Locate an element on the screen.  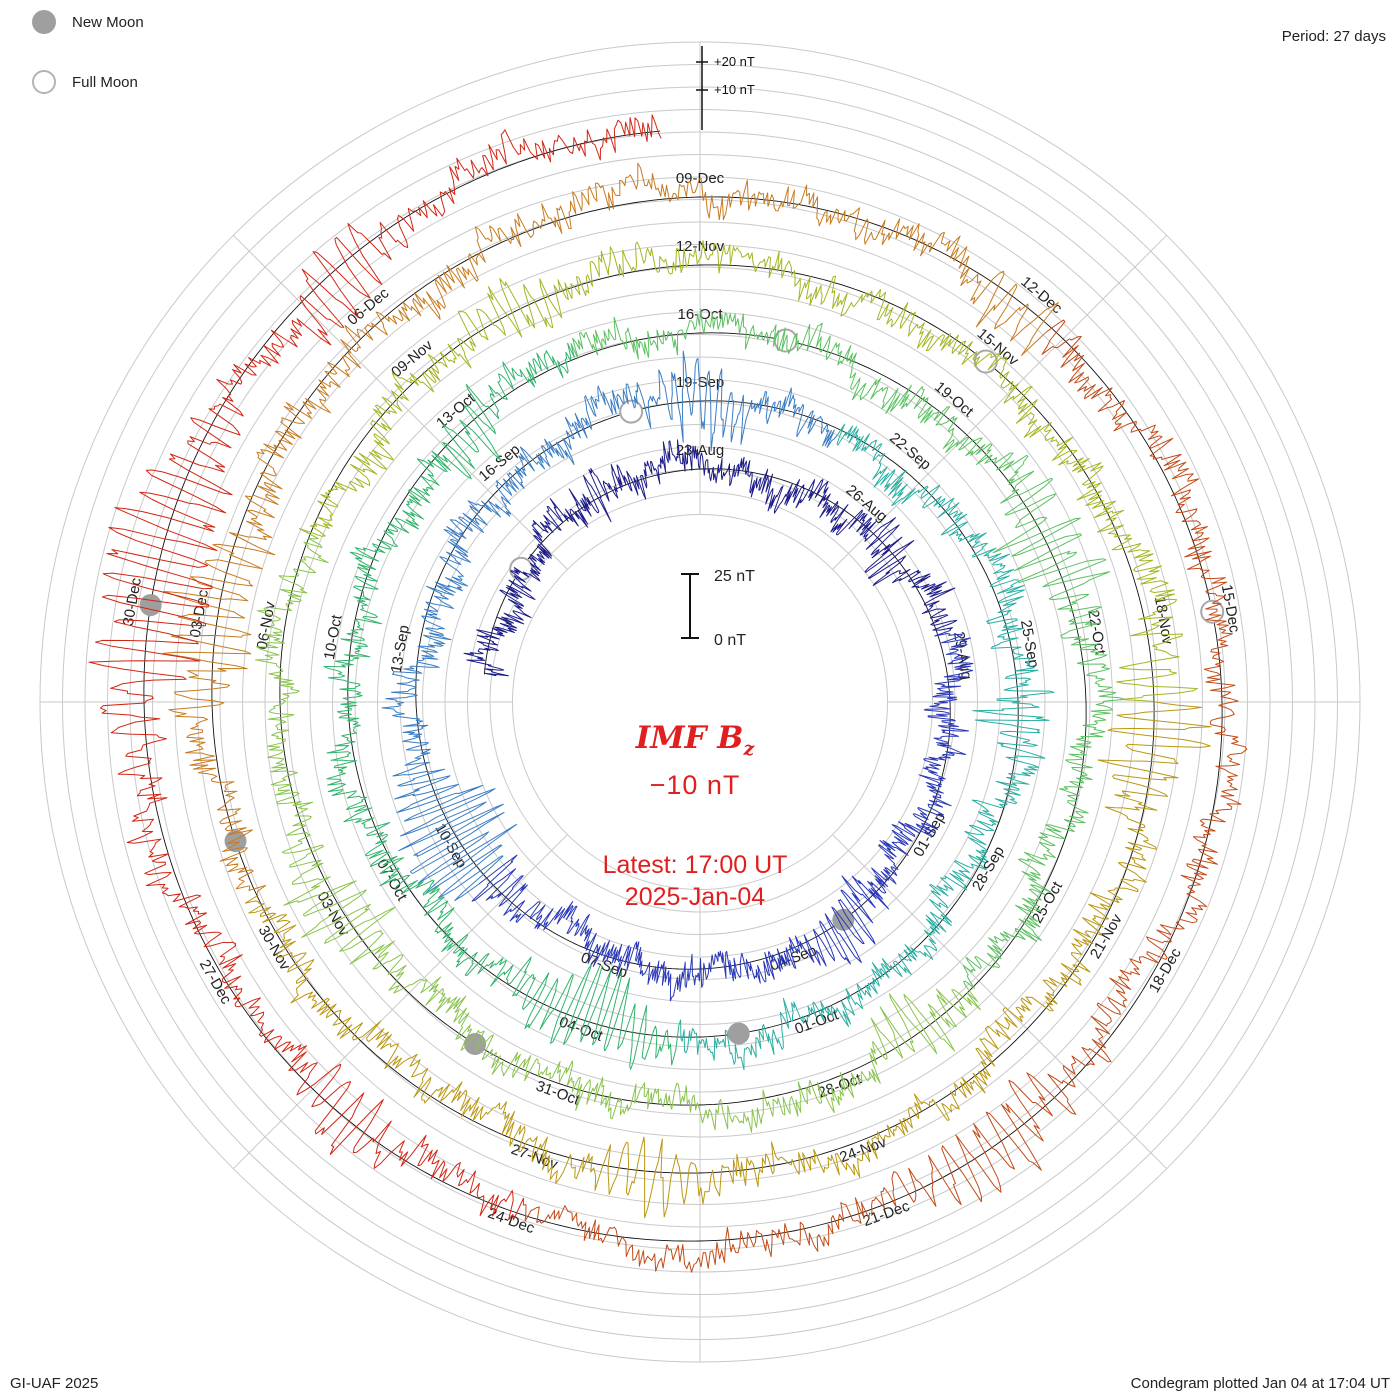
date-label: 10-Oct is located at coordinates (333, 637).